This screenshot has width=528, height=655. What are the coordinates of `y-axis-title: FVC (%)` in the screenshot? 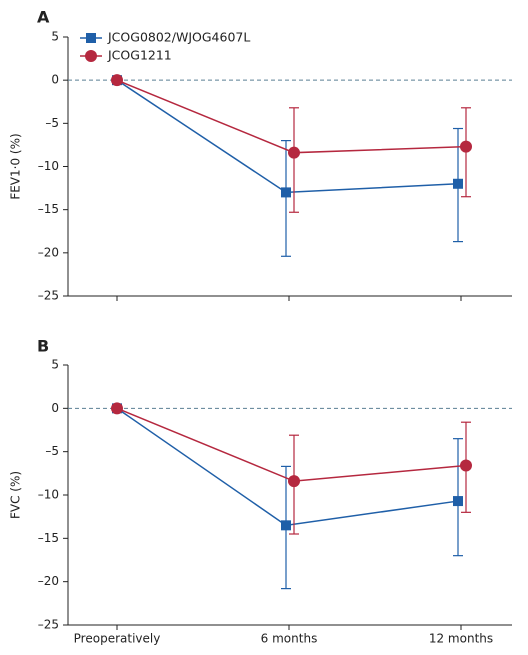 It's located at (16, 495).